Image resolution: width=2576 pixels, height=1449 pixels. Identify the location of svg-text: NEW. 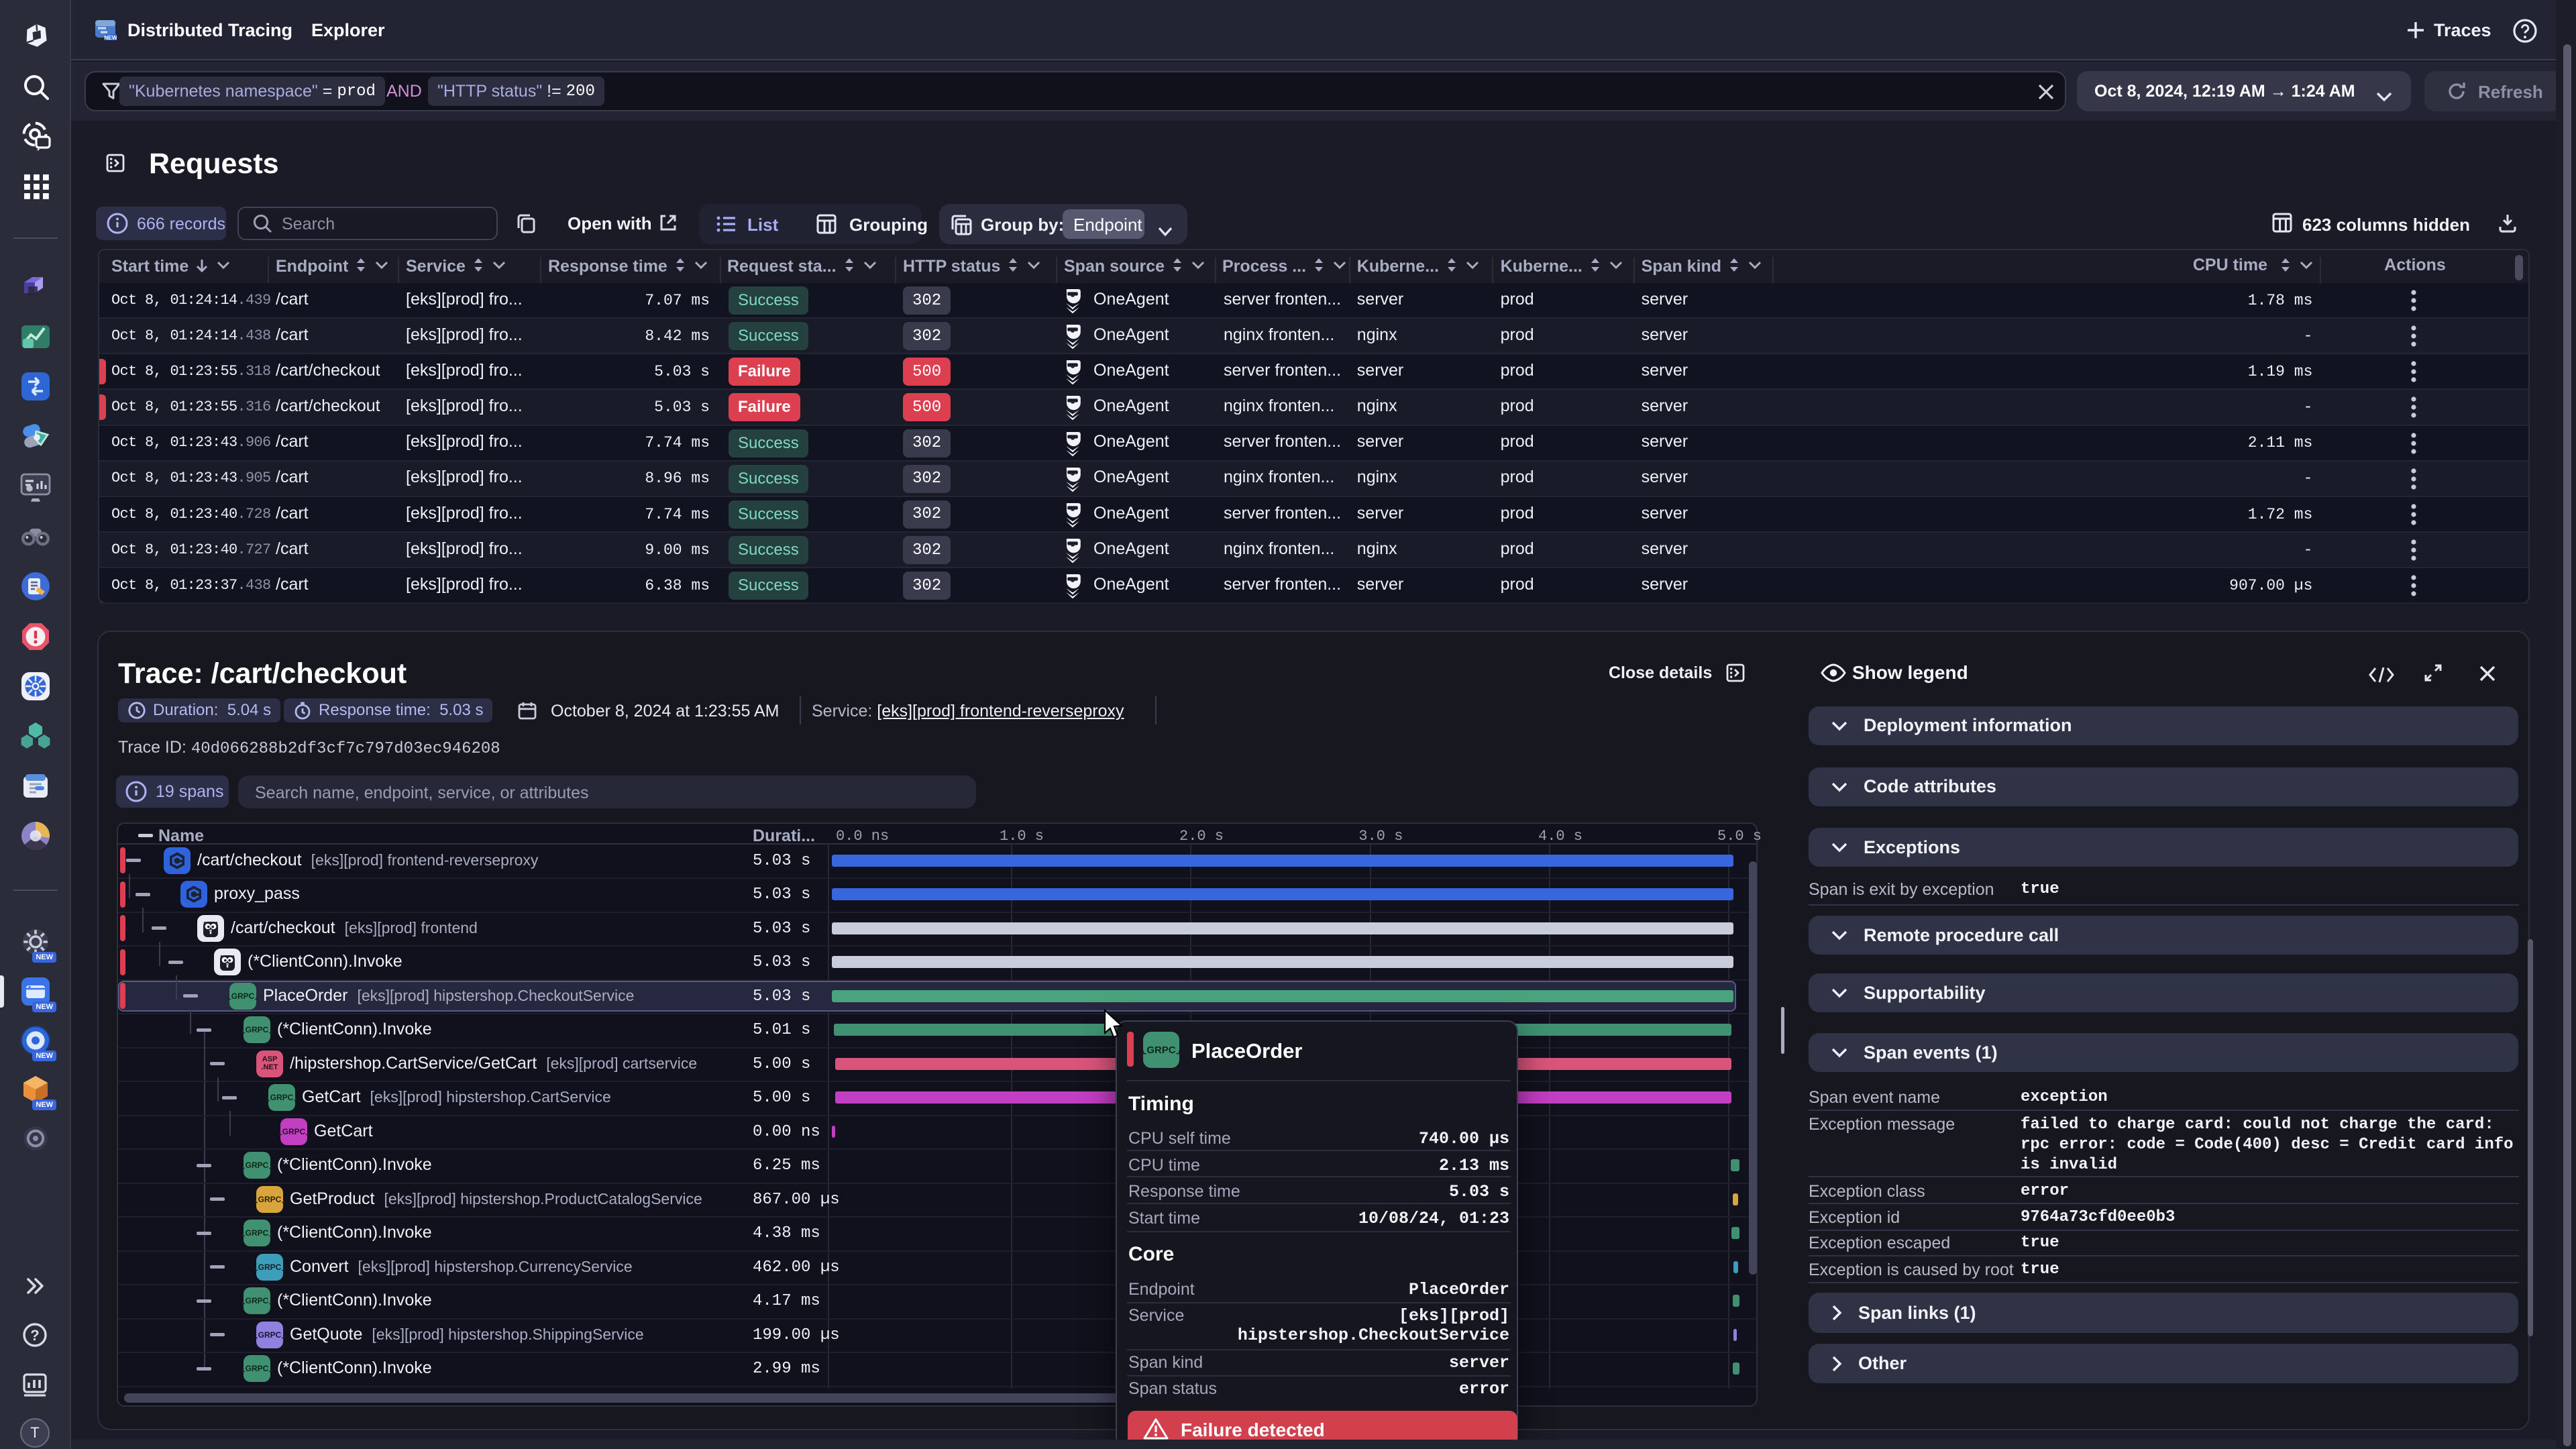
(110, 37).